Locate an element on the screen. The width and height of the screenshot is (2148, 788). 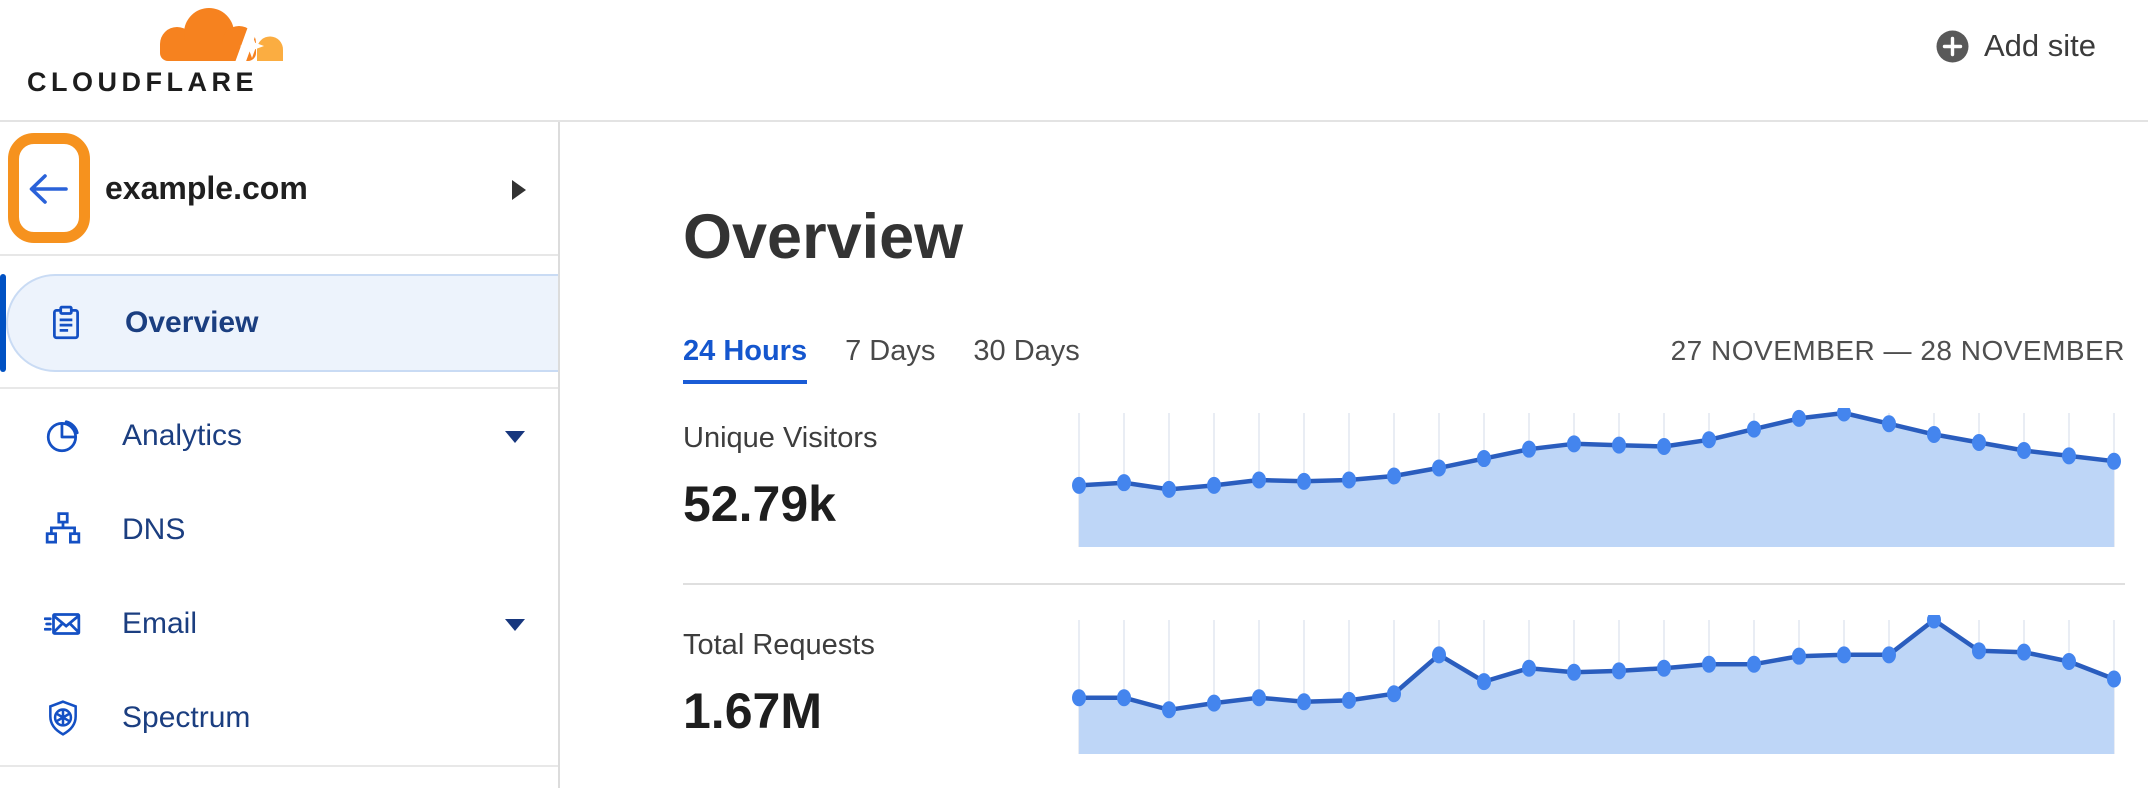
clipboard-icon is located at coordinates (66, 322).